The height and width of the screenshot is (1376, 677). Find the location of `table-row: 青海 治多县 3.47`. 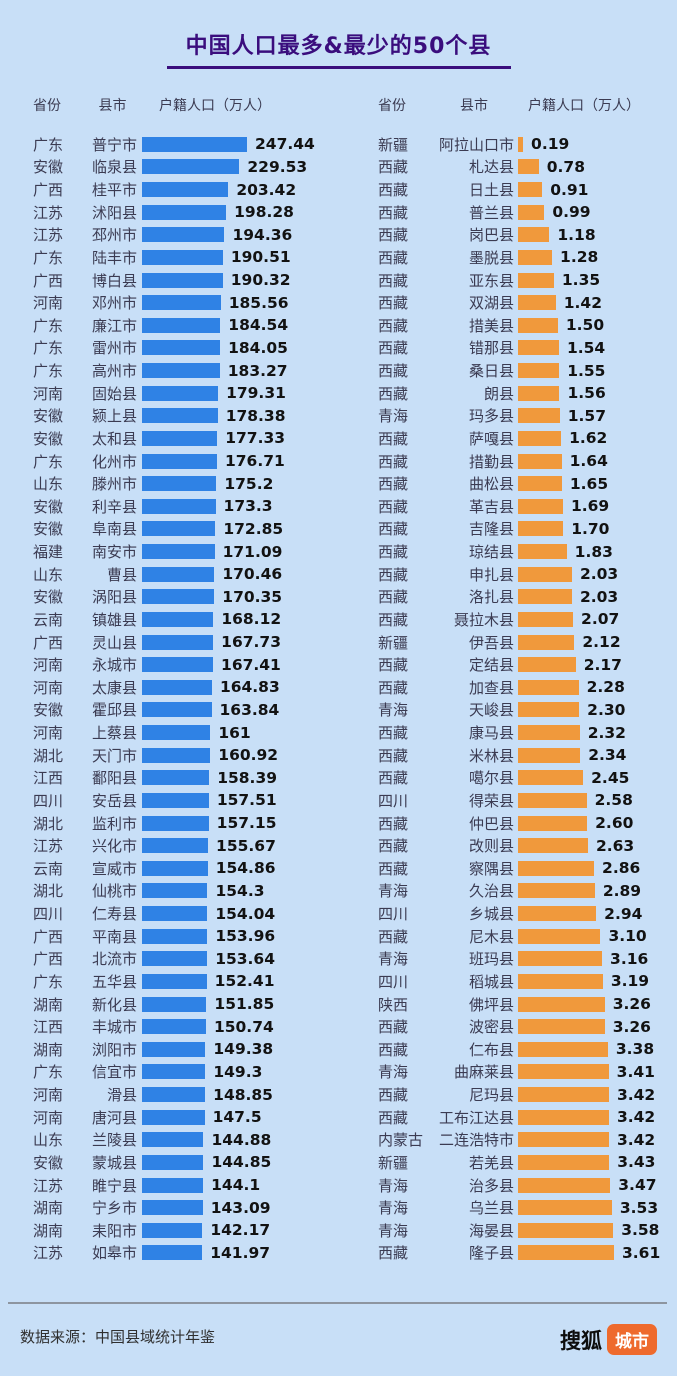

table-row: 青海 治多县 3.47 is located at coordinates (507, 1185).